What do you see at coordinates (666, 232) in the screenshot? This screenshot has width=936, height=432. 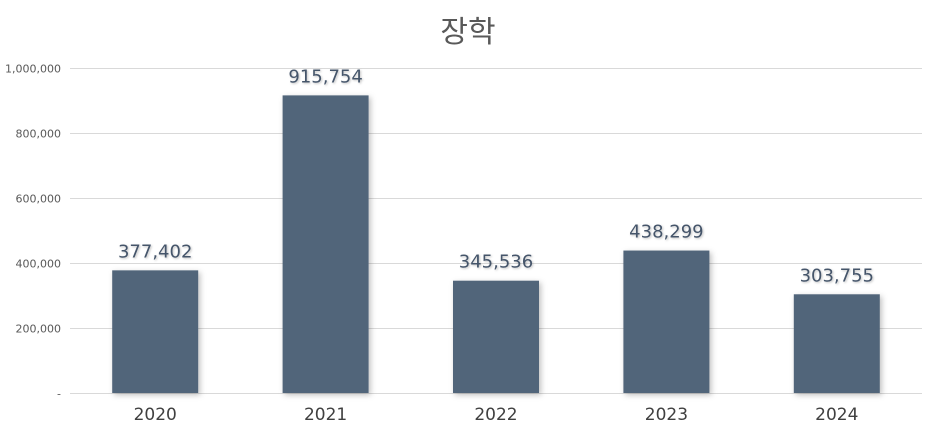 I see `data-label: 438,299` at bounding box center [666, 232].